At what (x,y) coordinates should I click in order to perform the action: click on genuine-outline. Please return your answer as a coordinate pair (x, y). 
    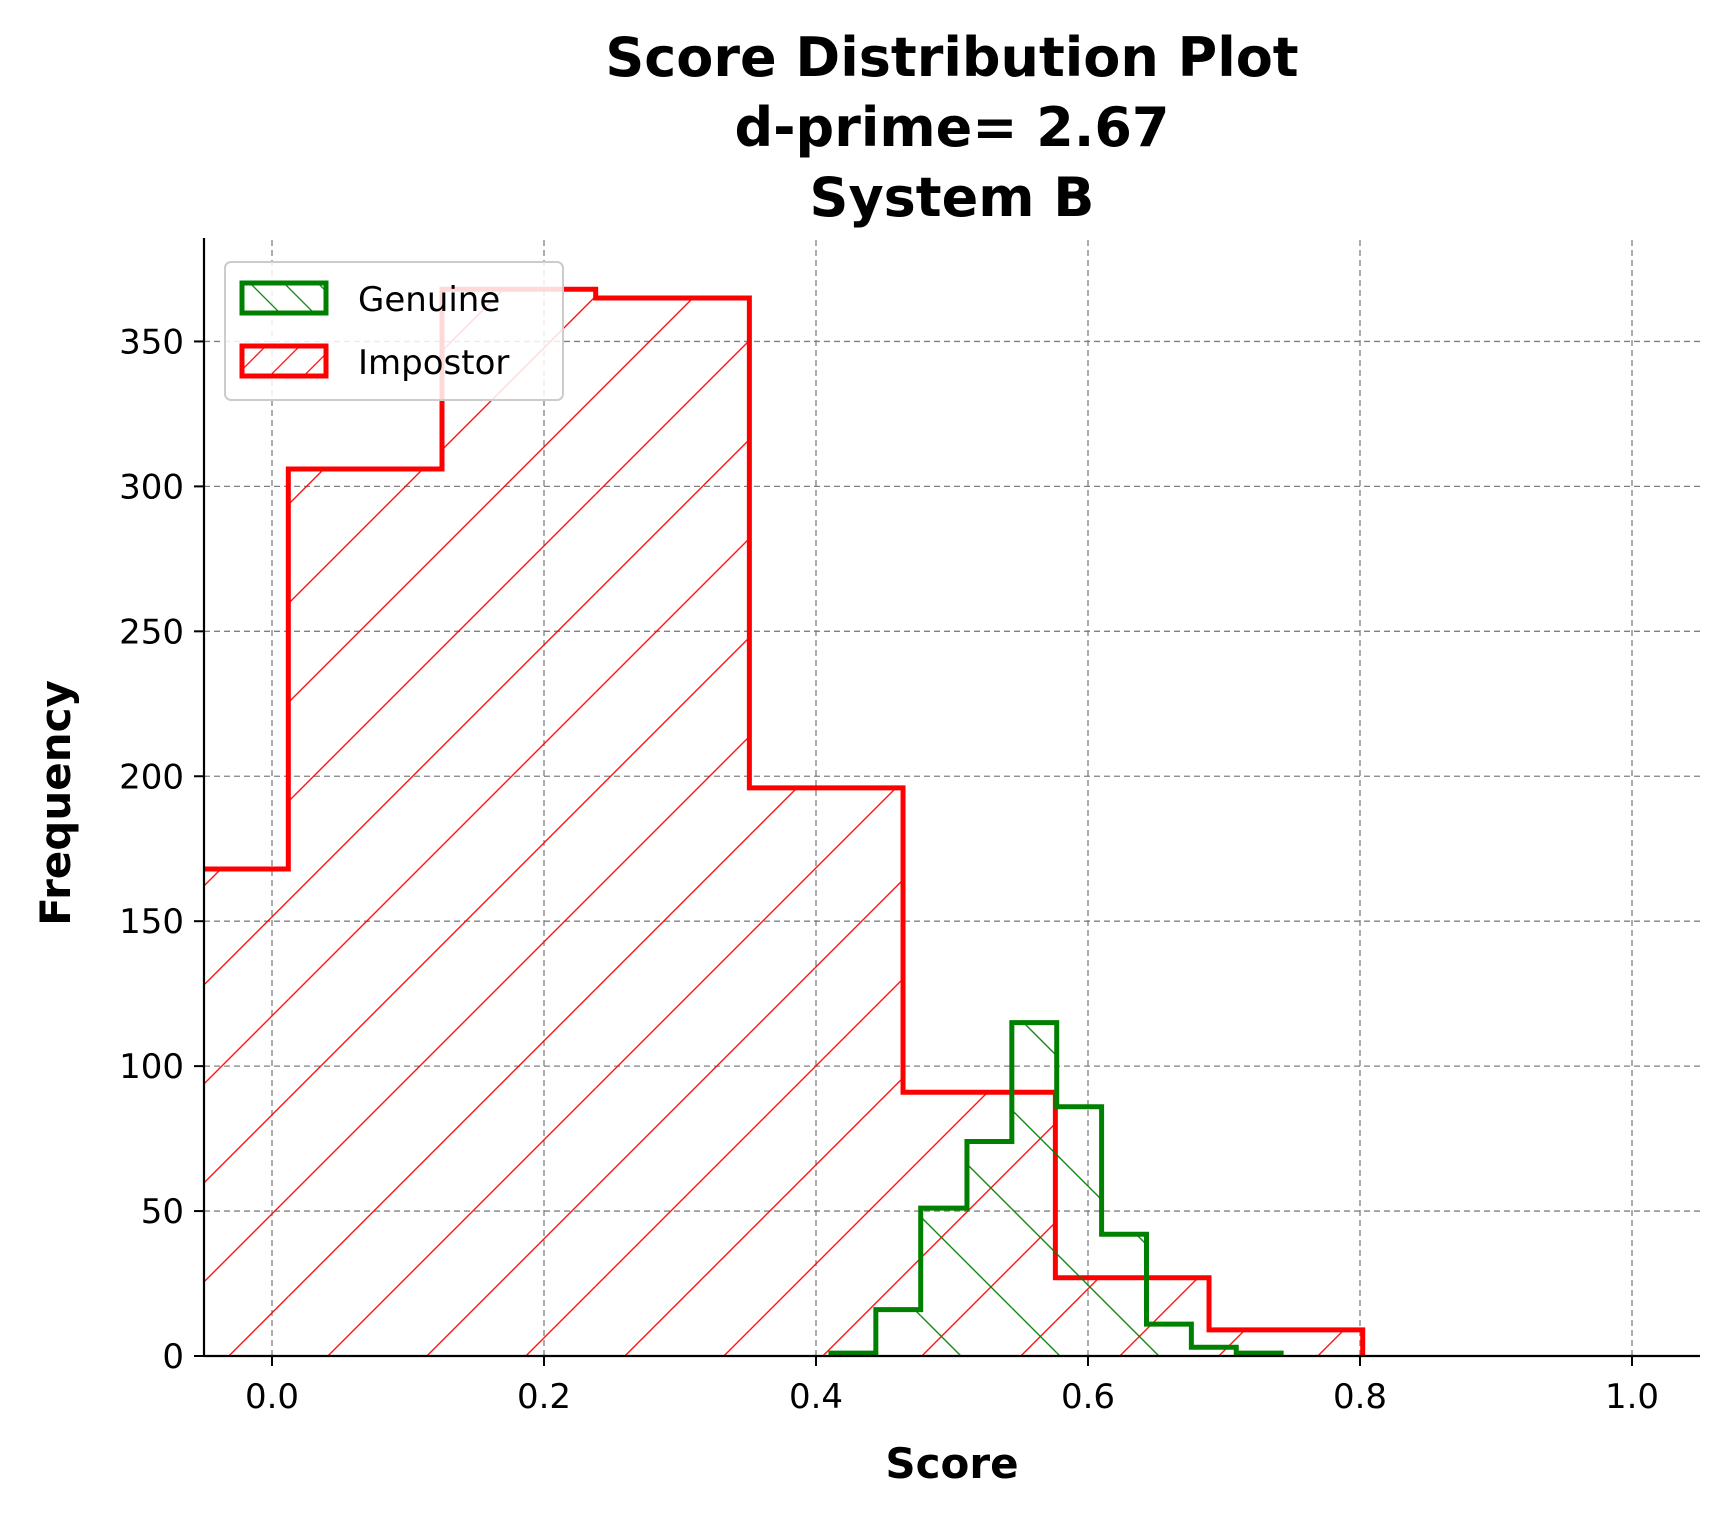
    Looking at the image, I should click on (1056, 1188).